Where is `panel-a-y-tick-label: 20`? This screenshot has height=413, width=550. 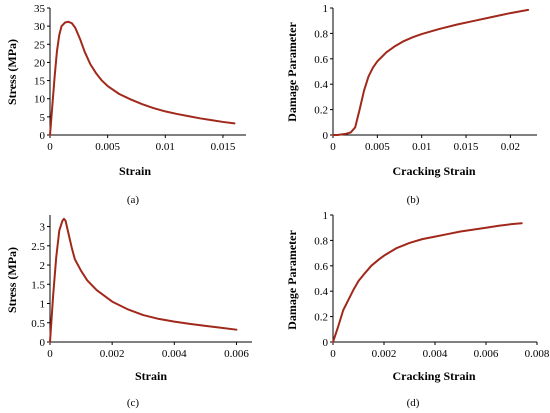 panel-a-y-tick-label: 20 is located at coordinates (40, 63).